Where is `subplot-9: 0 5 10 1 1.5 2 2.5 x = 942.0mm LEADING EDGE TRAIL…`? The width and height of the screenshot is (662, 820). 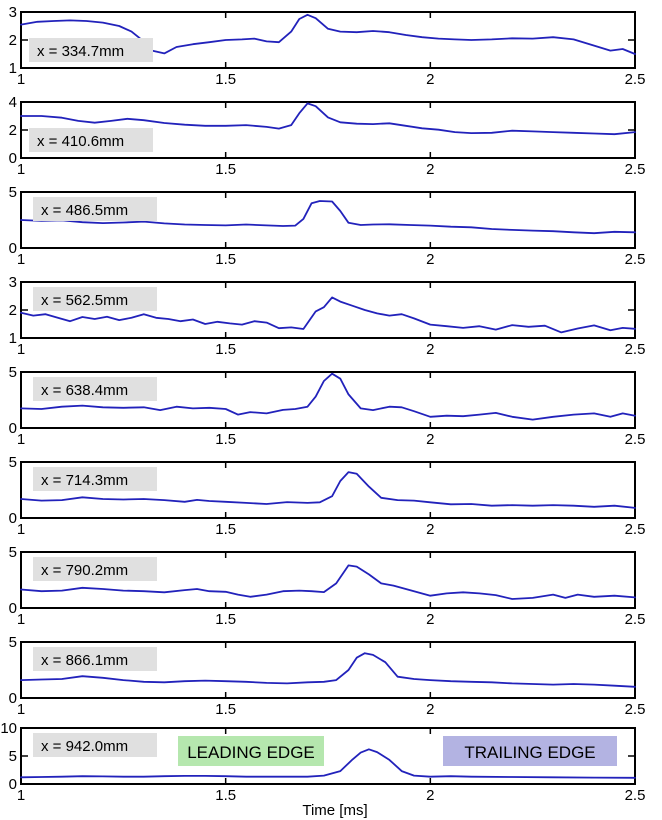 subplot-9: 0 5 10 1 1.5 2 2.5 x = 942.0mm LEADING EDGE TRAIL… is located at coordinates (323, 769).